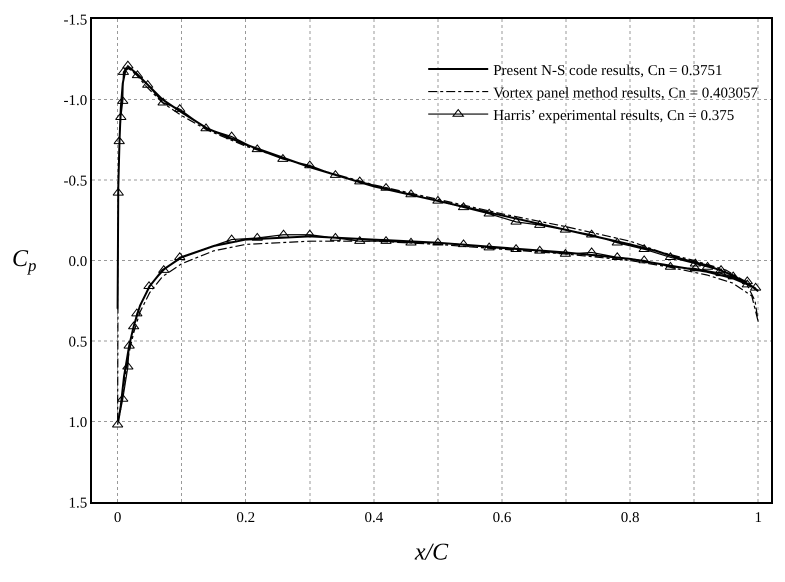 This screenshot has height=582, width=785. I want to click on x-tick-label: 0.8, so click(630, 518).